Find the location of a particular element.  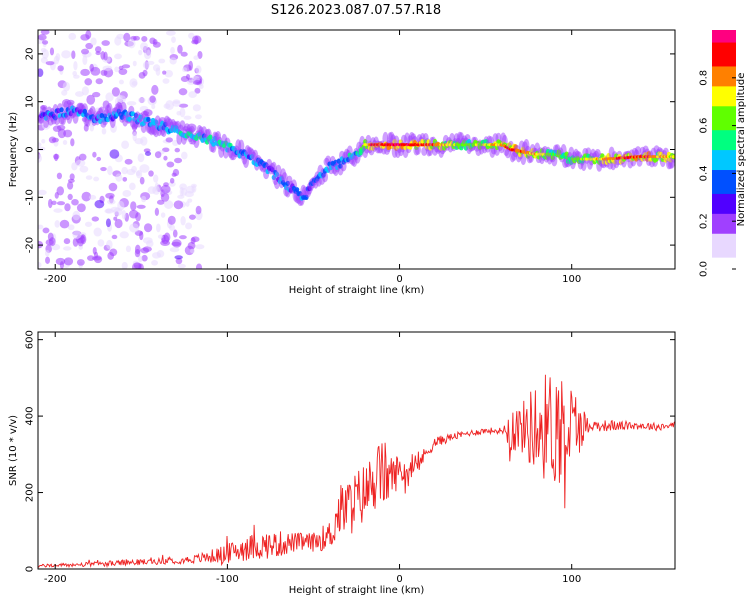

top-y-axis-label: Frequency (Hz) is located at coordinates (13, 150).